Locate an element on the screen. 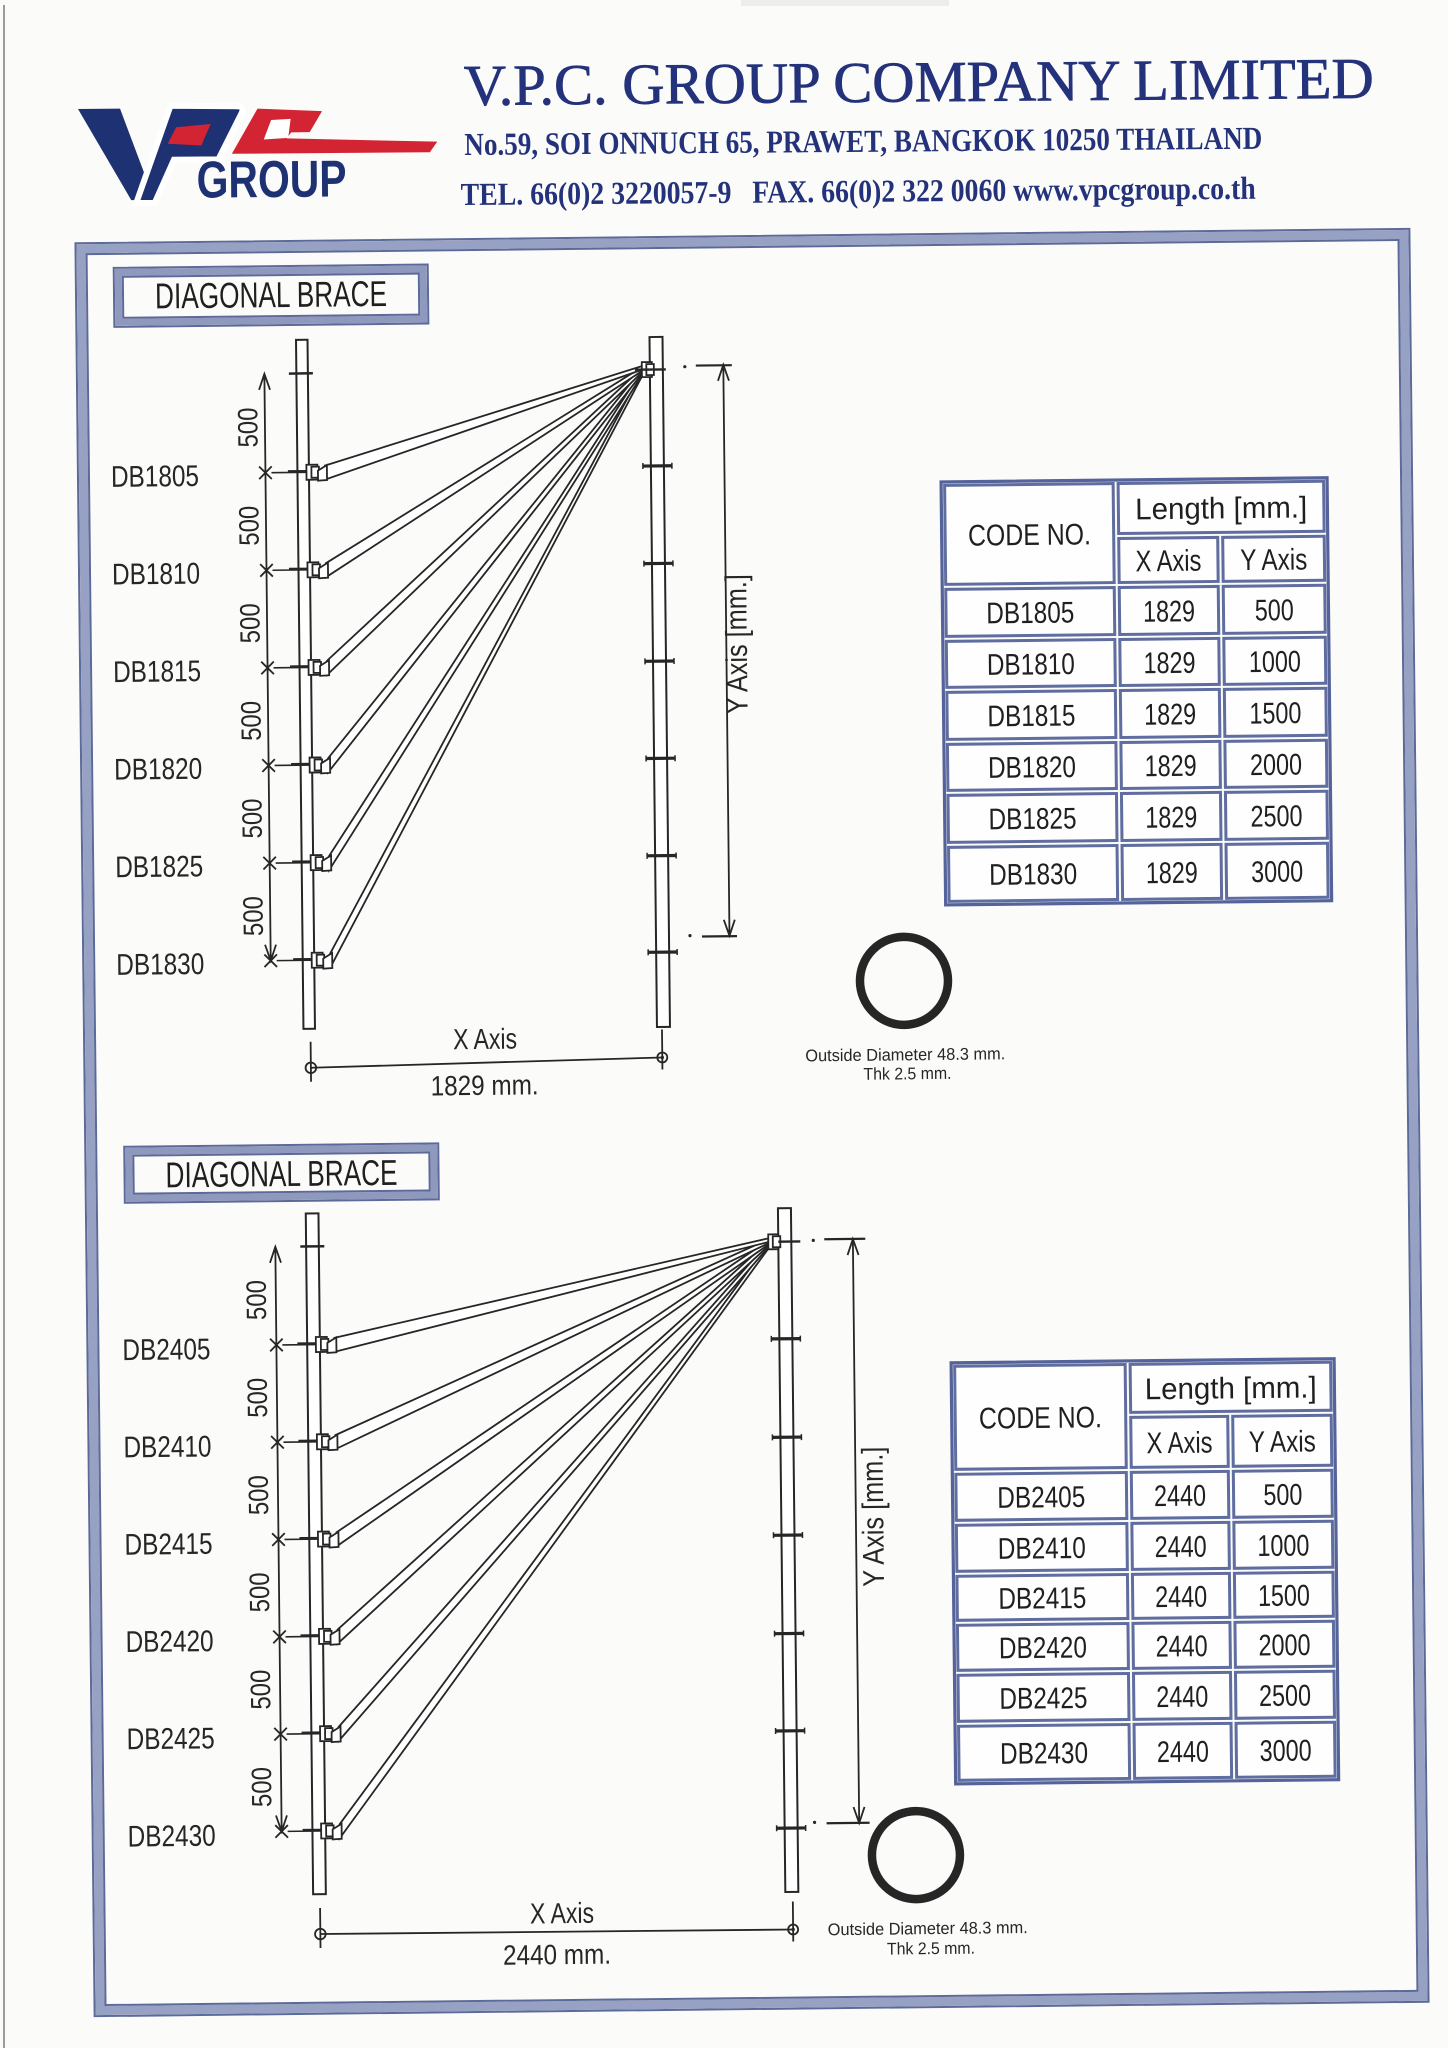  svg-text: V.P.C. GROUP COMPANY LIMITED is located at coordinates (919, 82).